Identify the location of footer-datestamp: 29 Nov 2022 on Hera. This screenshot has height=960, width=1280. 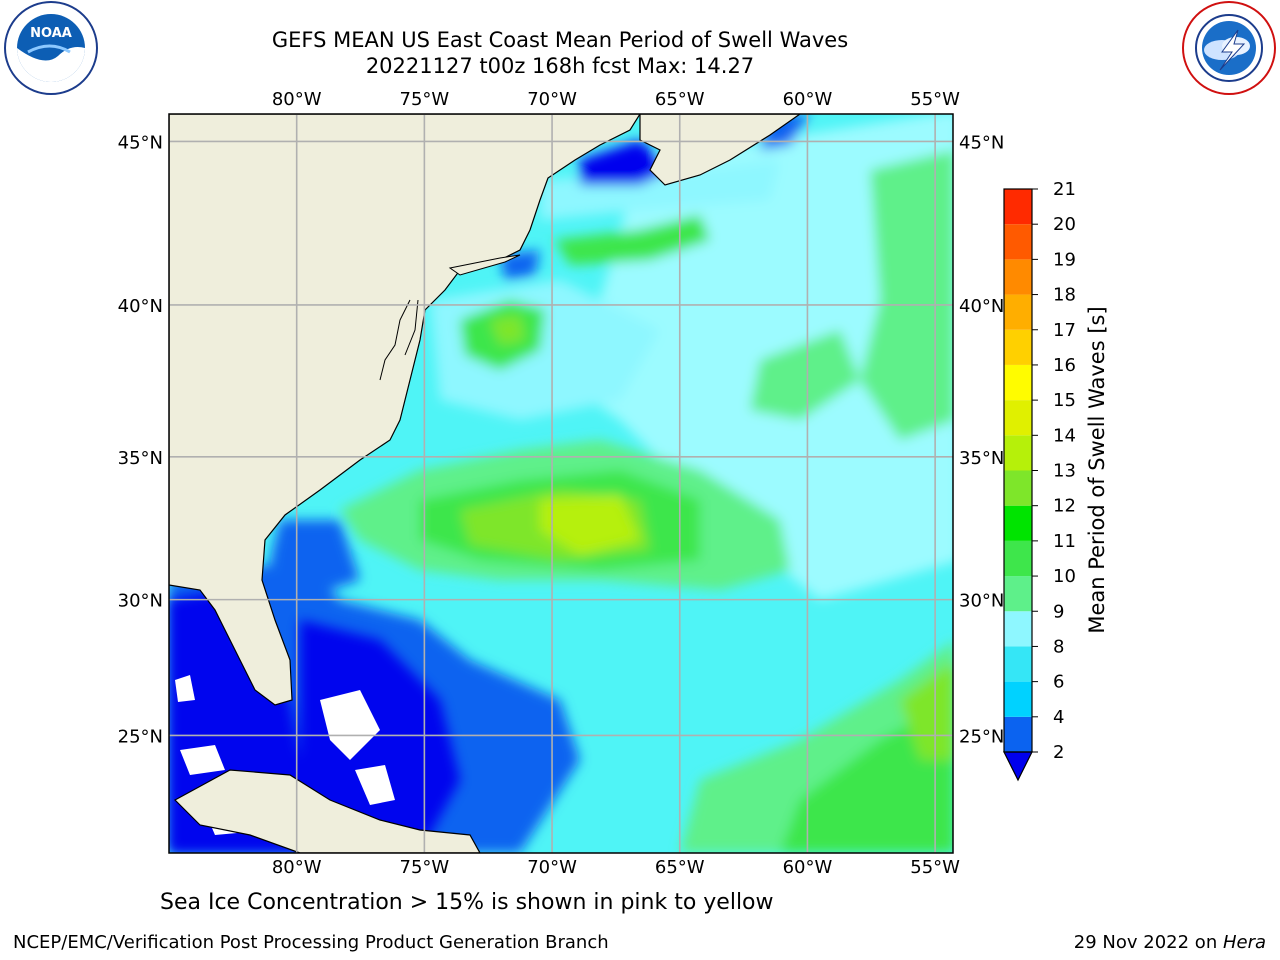
(1170, 942).